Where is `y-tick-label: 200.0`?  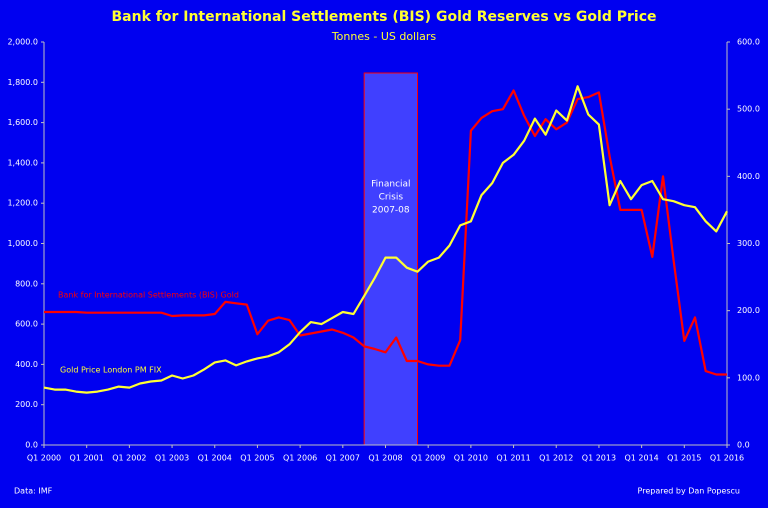 y-tick-label: 200.0 is located at coordinates (26, 404).